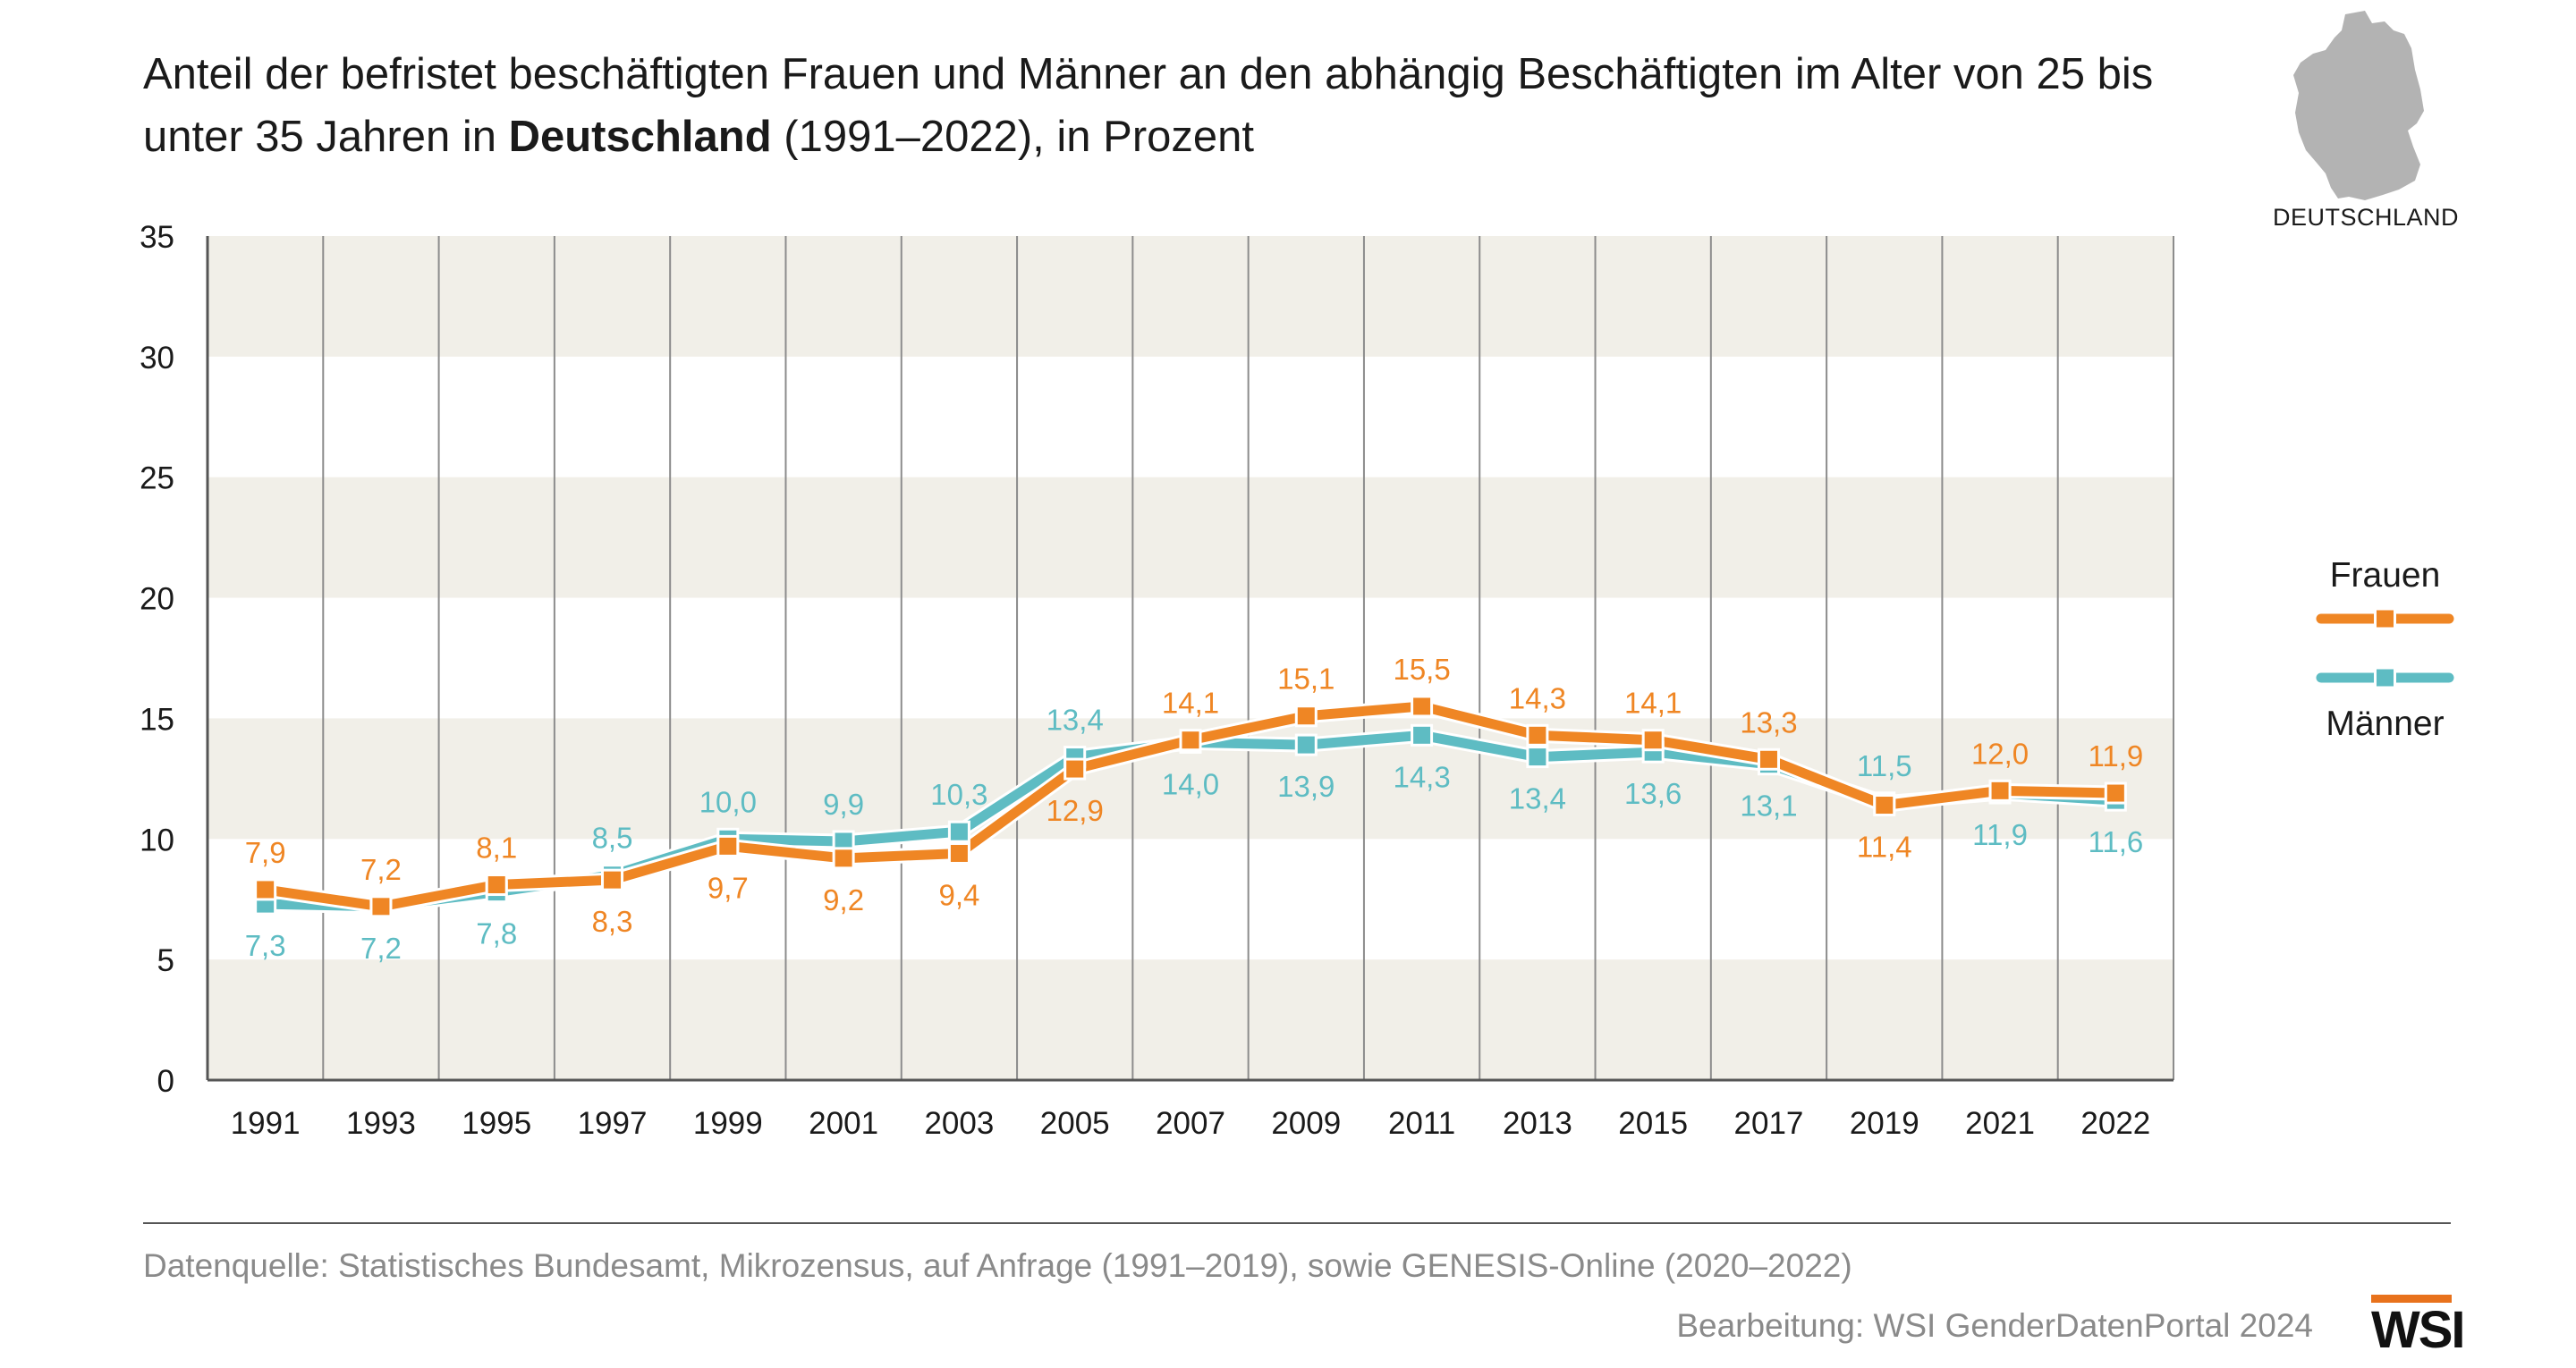  Describe the element at coordinates (1306, 1123) in the screenshot. I see `x-tick-label: 2009` at that location.